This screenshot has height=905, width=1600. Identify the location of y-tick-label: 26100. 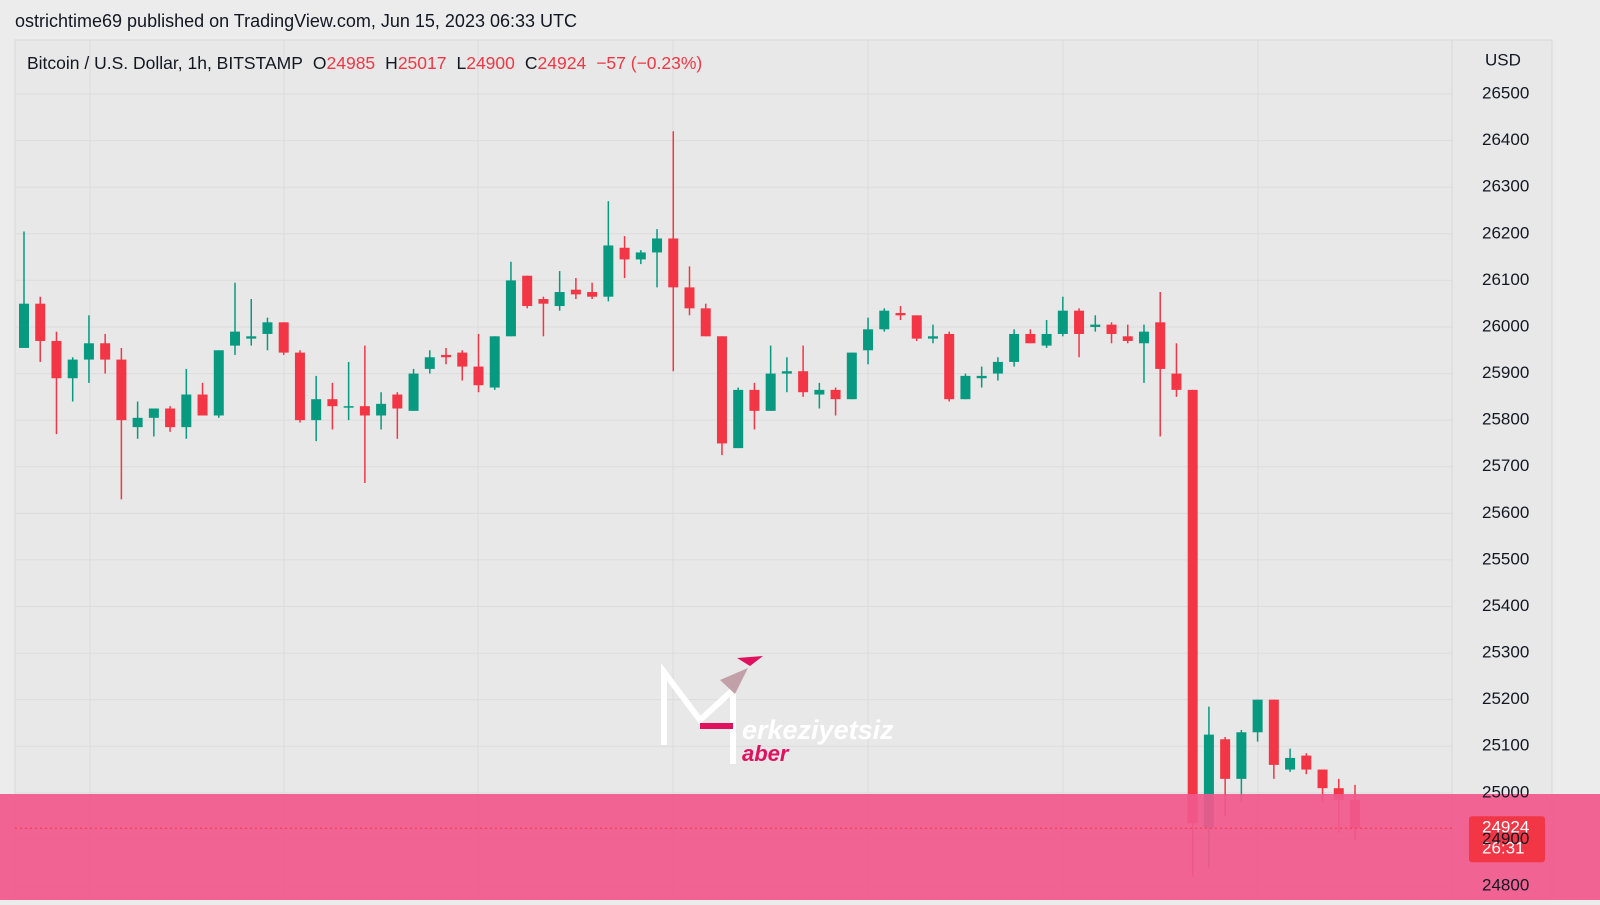
(1505, 279).